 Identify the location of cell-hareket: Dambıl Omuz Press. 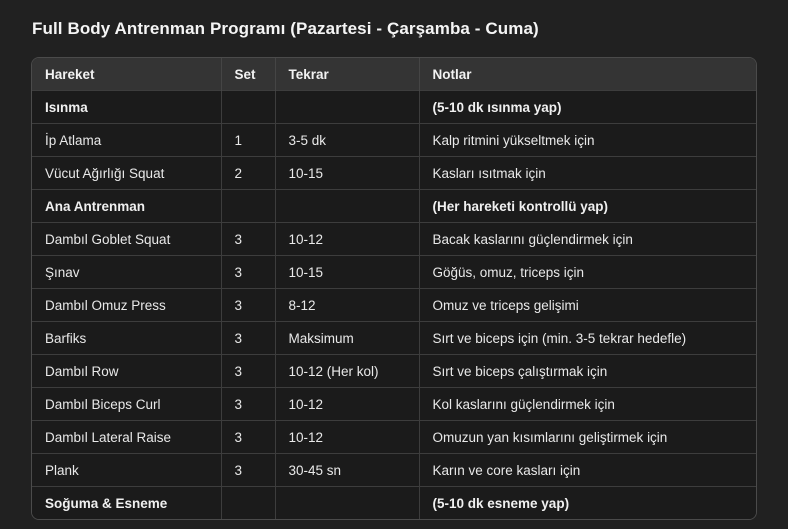
(126, 305).